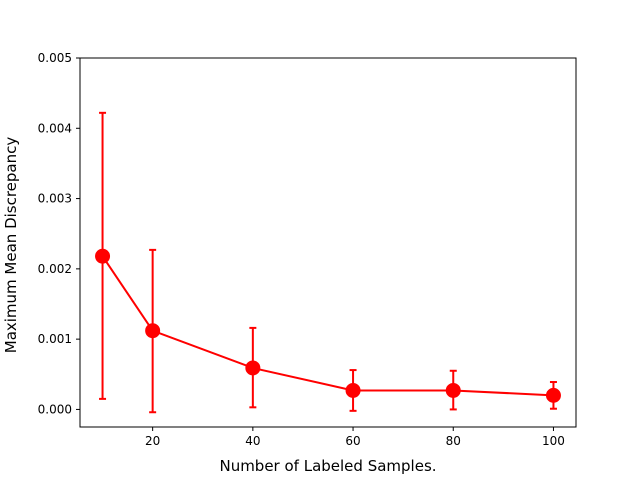  Describe the element at coordinates (11, 245) in the screenshot. I see `y-axis-label: Maximum Mean Discrepancy` at that location.